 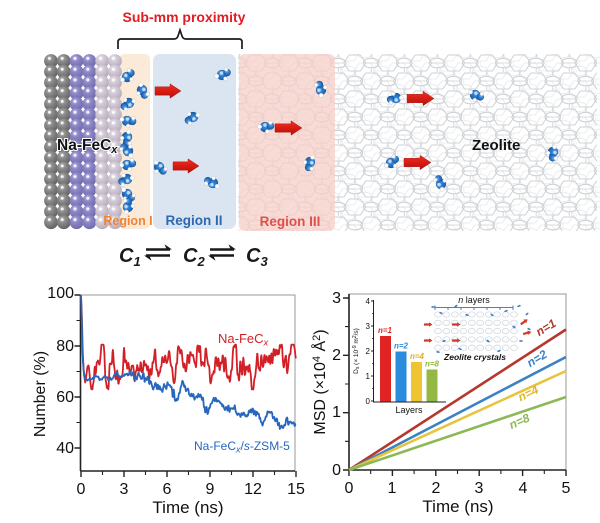 What do you see at coordinates (194, 257) in the screenshot?
I see `svg-text: C2` at bounding box center [194, 257].